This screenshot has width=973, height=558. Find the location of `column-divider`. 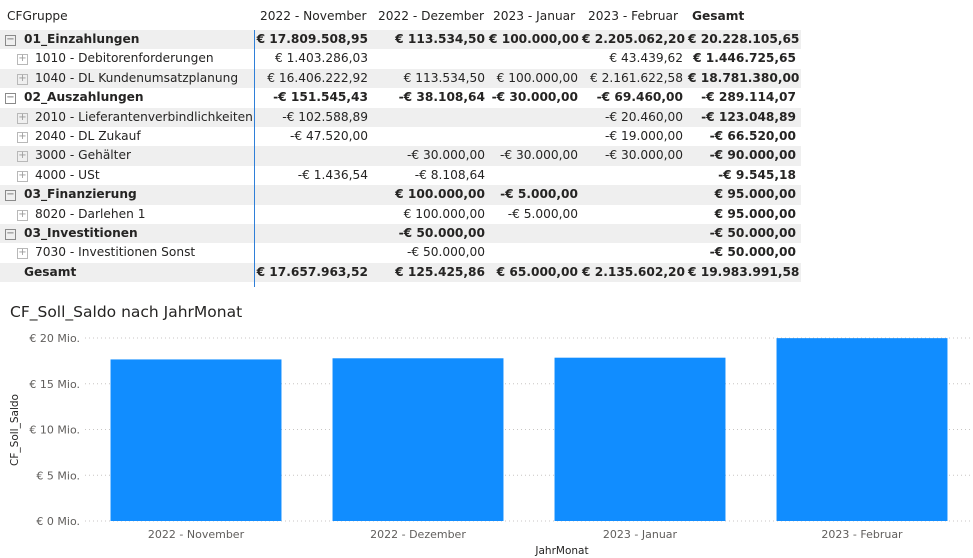

column-divider is located at coordinates (254, 158).